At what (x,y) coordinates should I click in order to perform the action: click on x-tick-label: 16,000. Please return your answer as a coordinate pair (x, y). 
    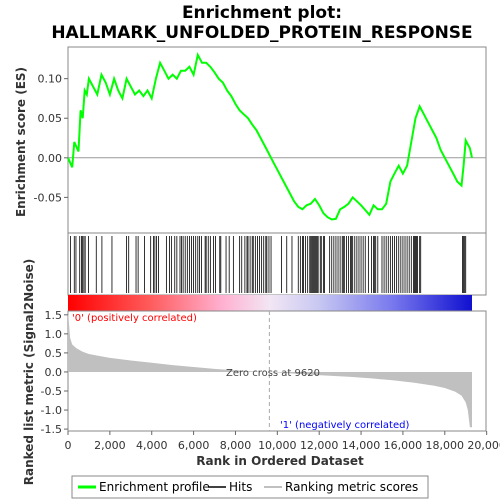
    Looking at the image, I should click on (403, 445).